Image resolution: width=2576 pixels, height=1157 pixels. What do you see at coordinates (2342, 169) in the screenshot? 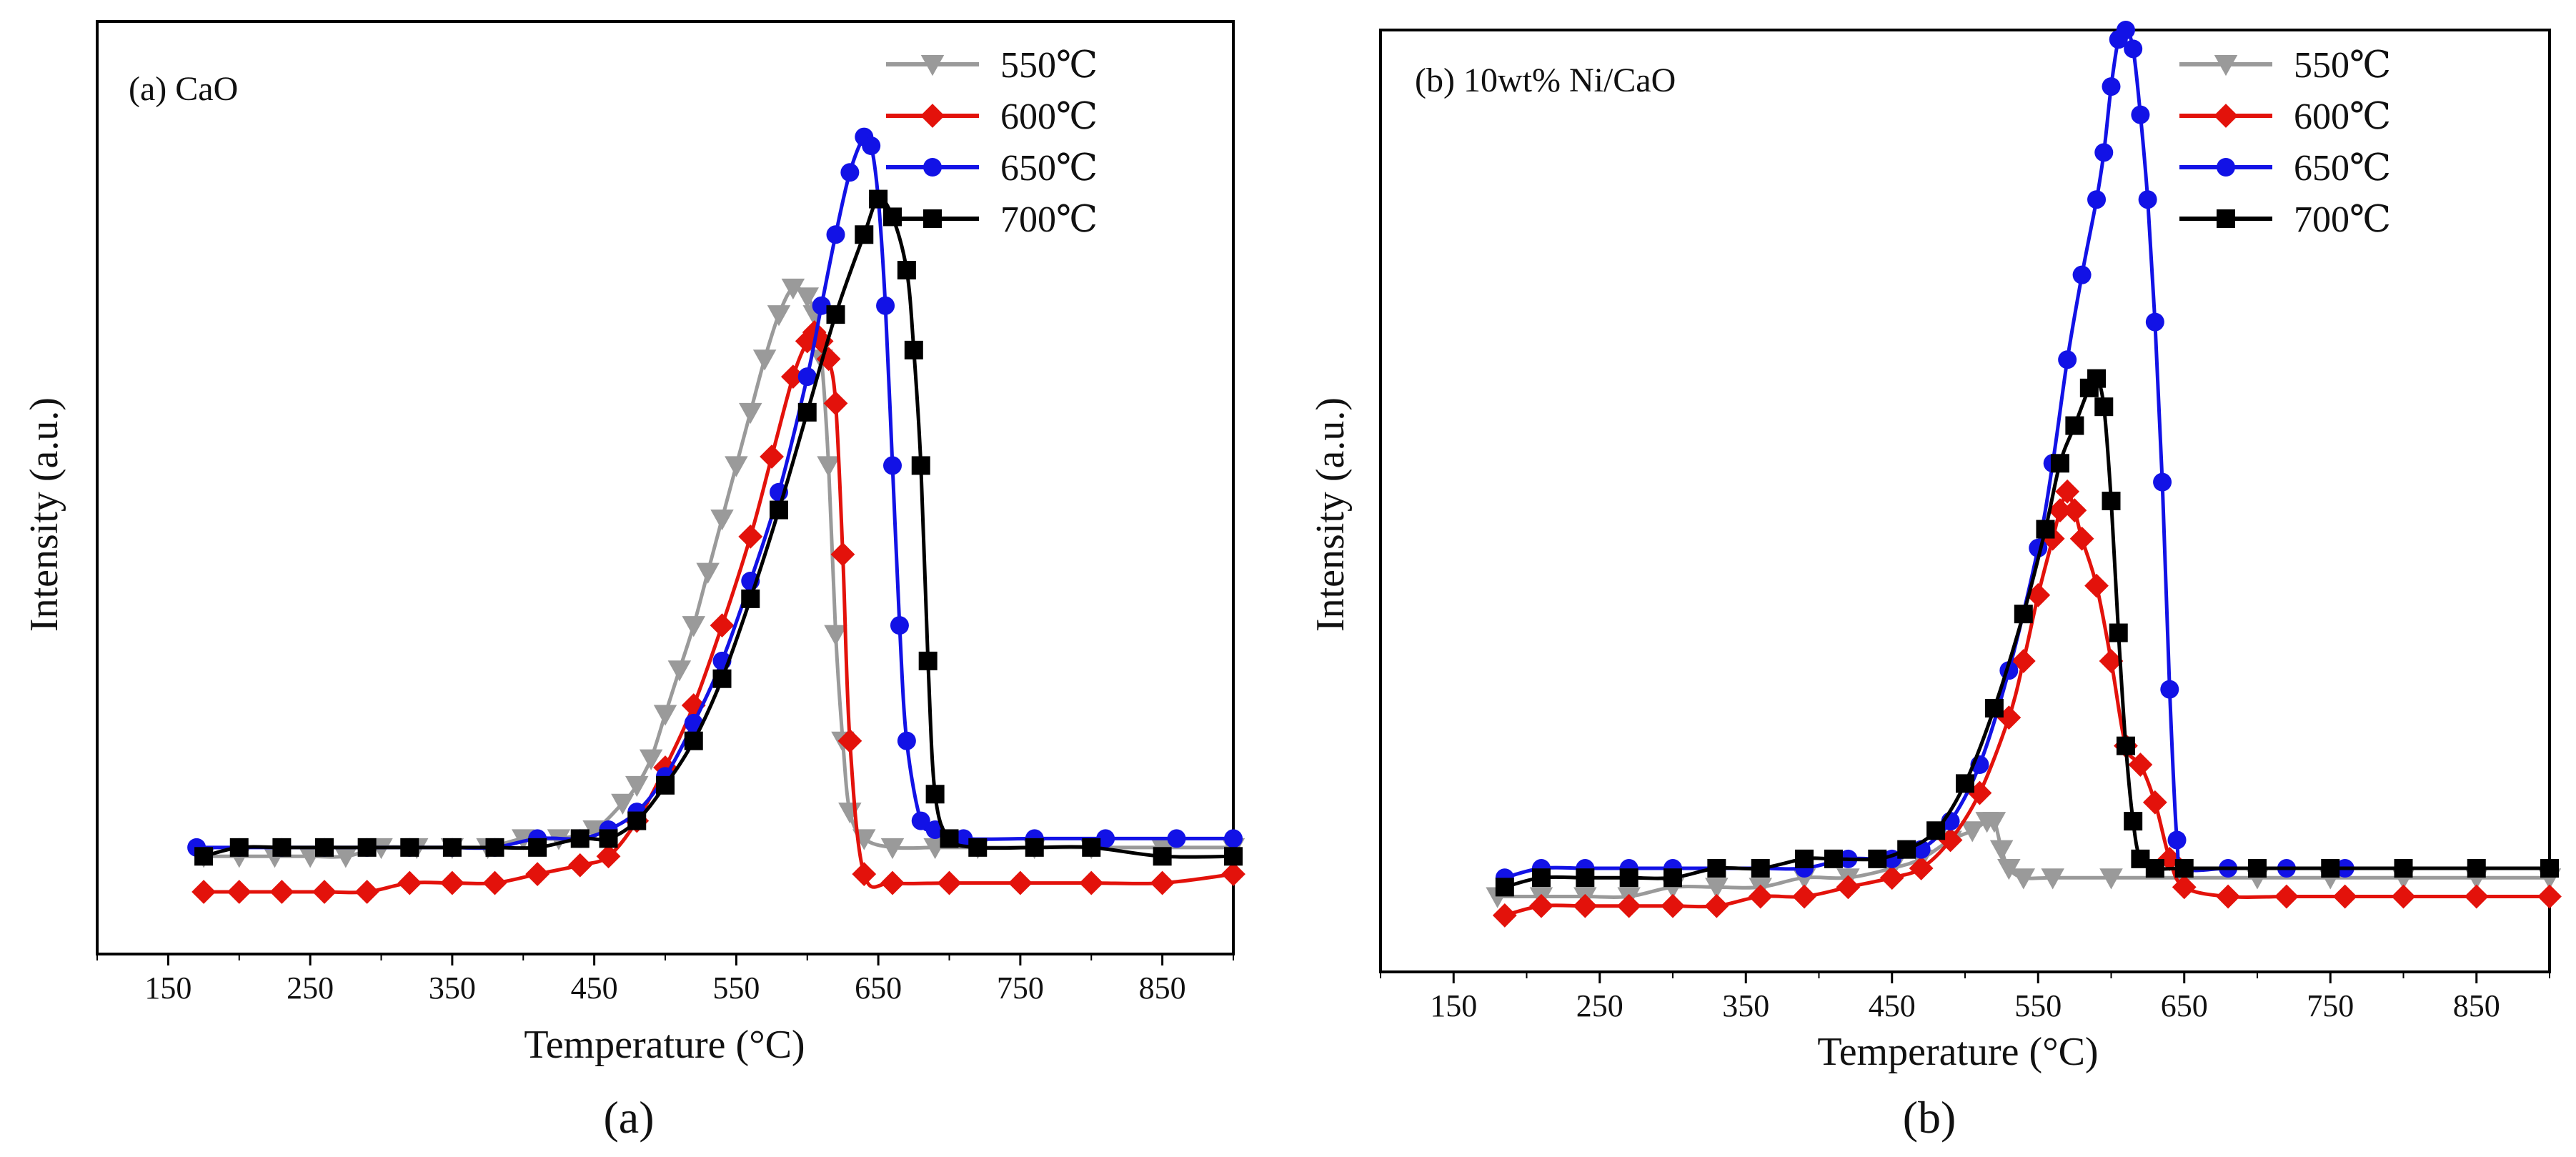
I see `legend-label-b-2: 650℃` at bounding box center [2342, 169].